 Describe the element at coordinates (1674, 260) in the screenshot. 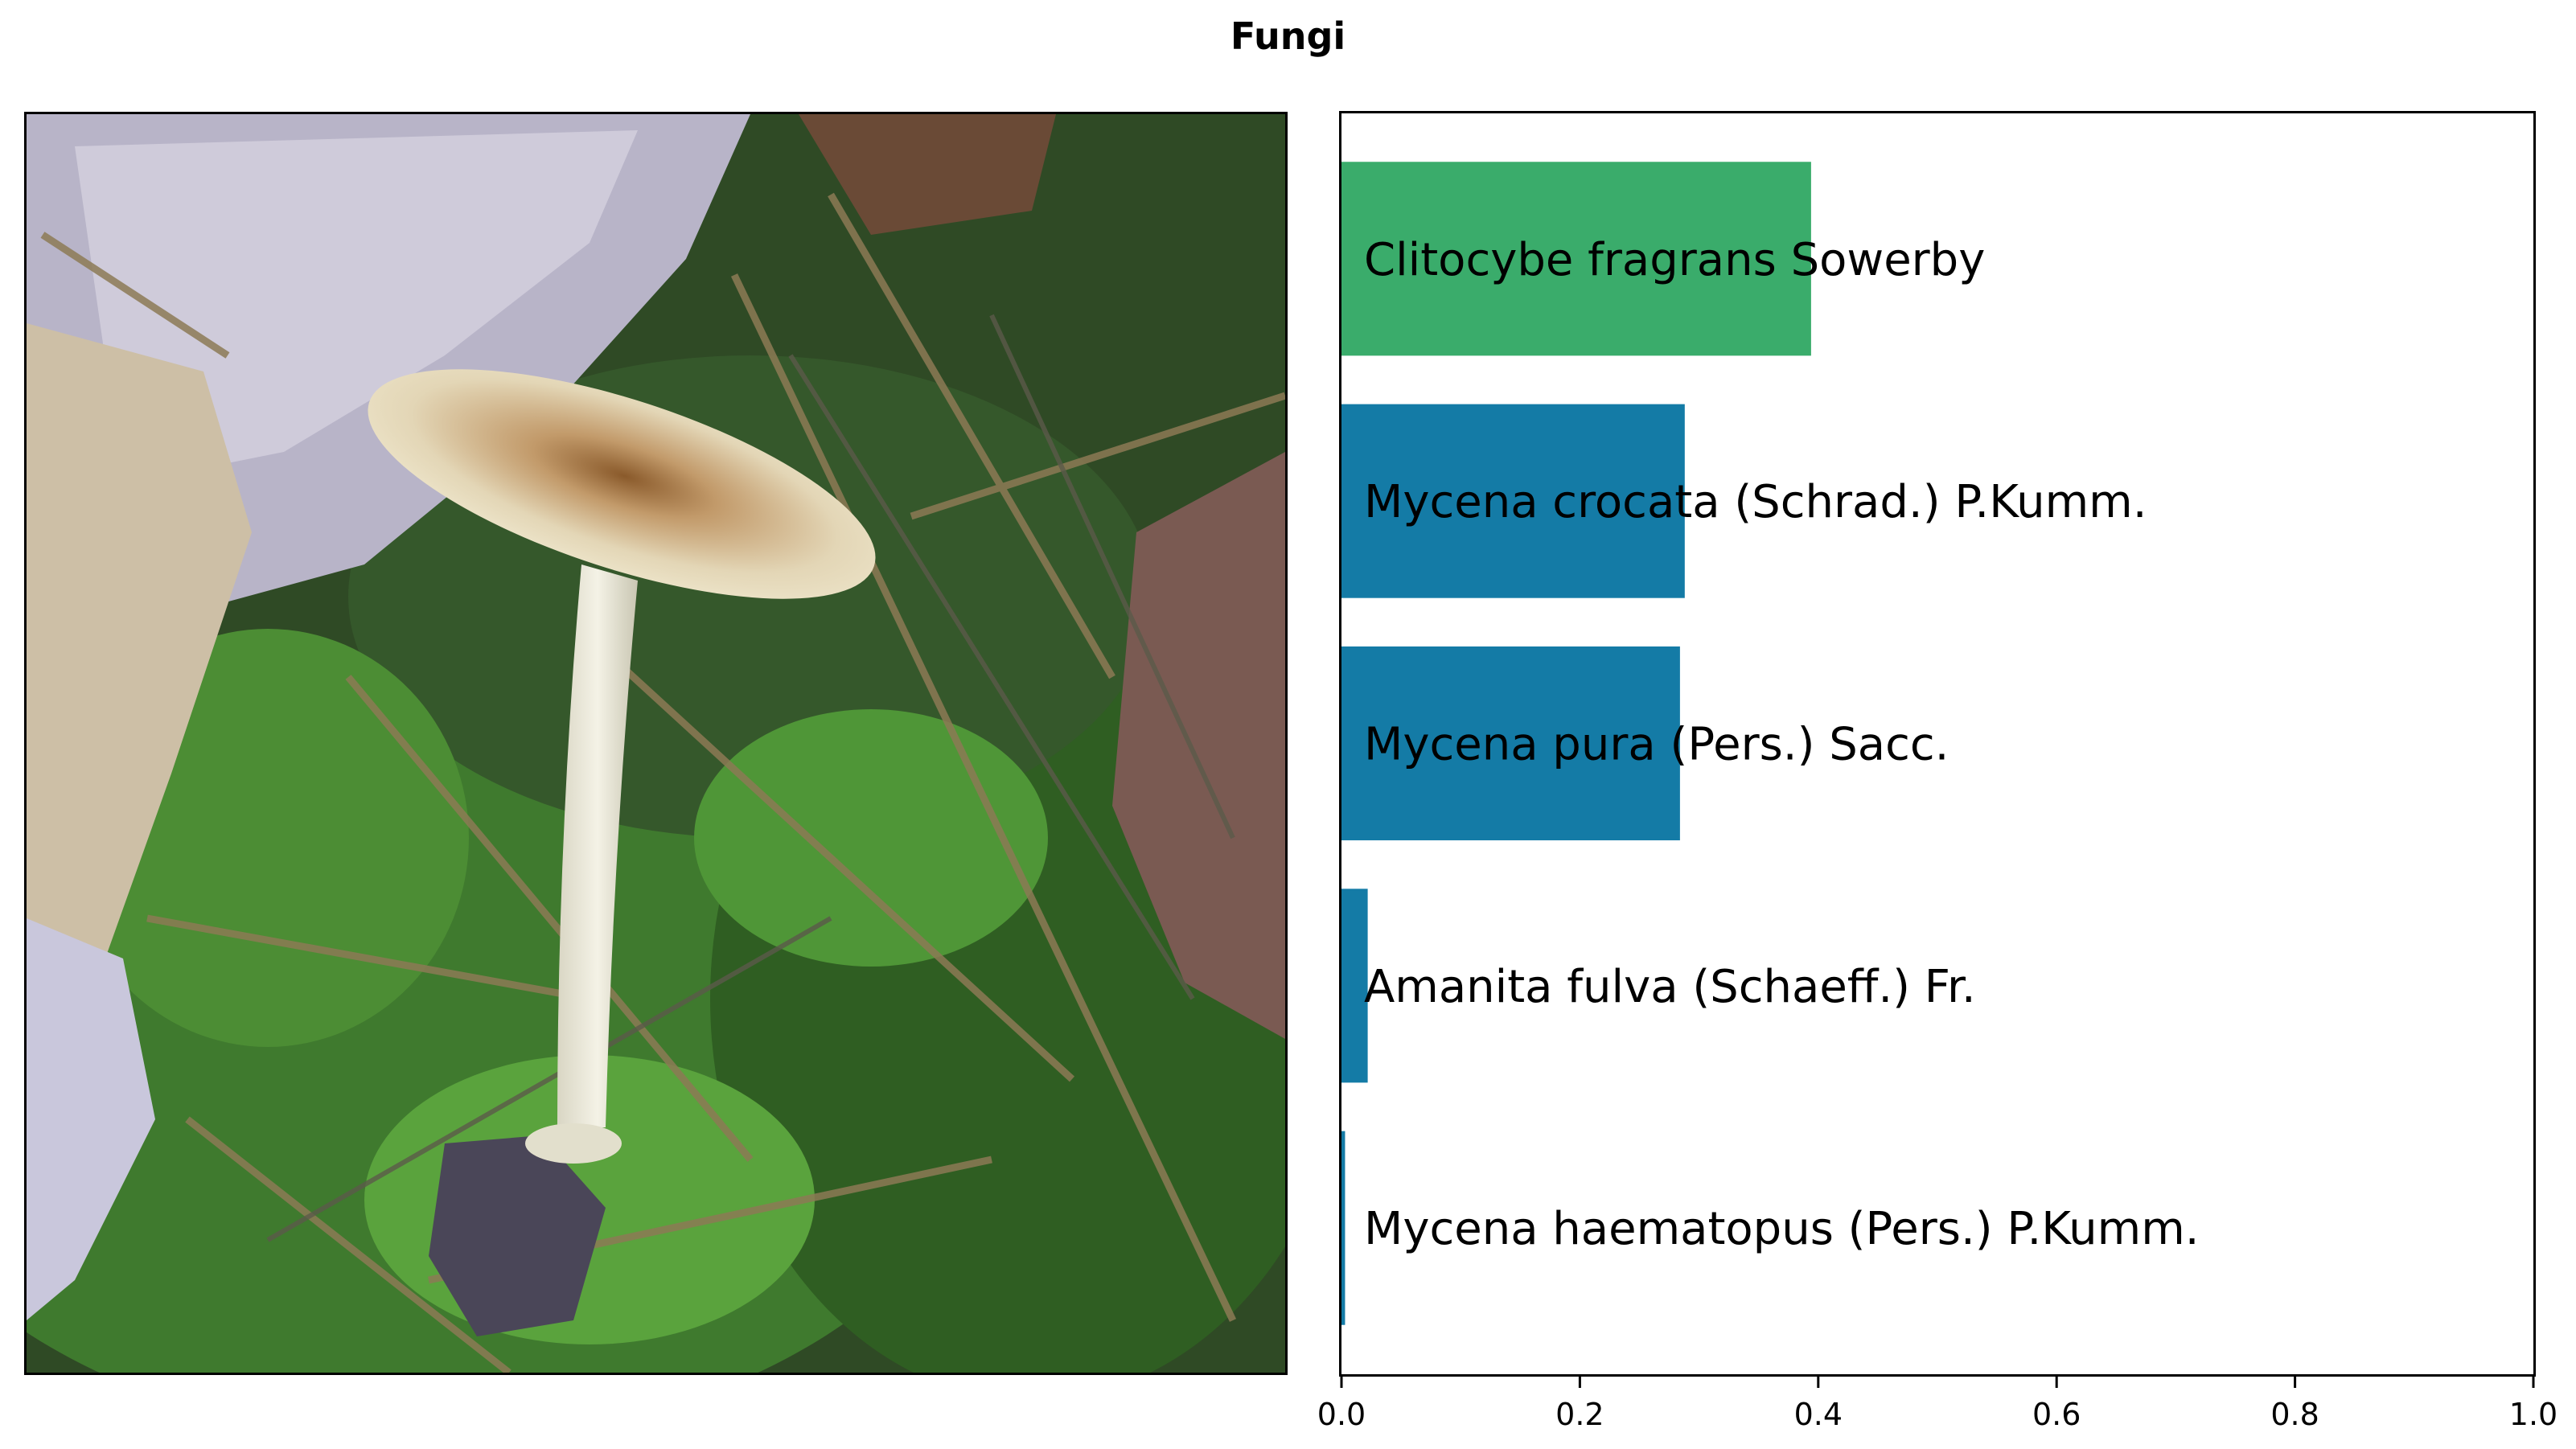

I see `bar-label-0: Clitocybe fragrans Sowerby` at that location.